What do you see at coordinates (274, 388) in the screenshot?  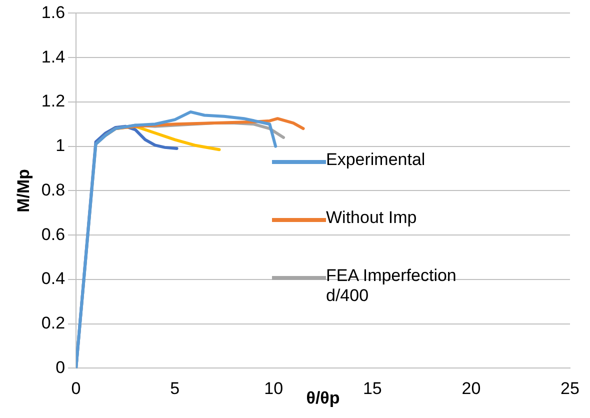 I see `x-tick-label: 10` at bounding box center [274, 388].